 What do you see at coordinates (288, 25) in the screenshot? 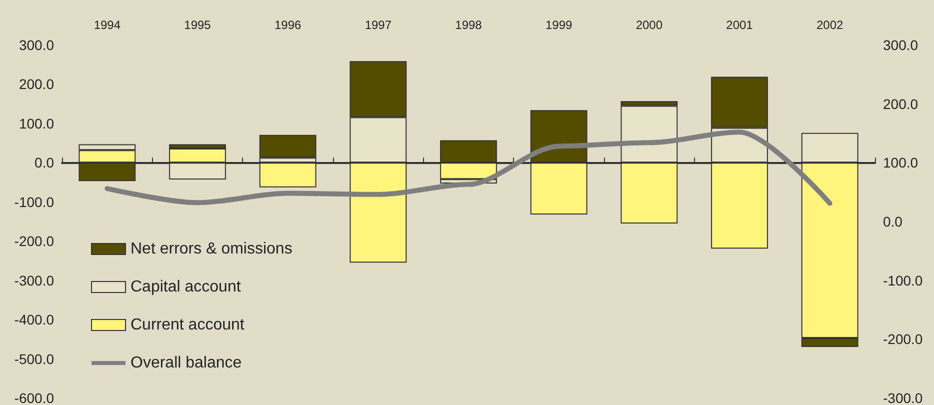
I see `x-tick-label: 1996` at bounding box center [288, 25].